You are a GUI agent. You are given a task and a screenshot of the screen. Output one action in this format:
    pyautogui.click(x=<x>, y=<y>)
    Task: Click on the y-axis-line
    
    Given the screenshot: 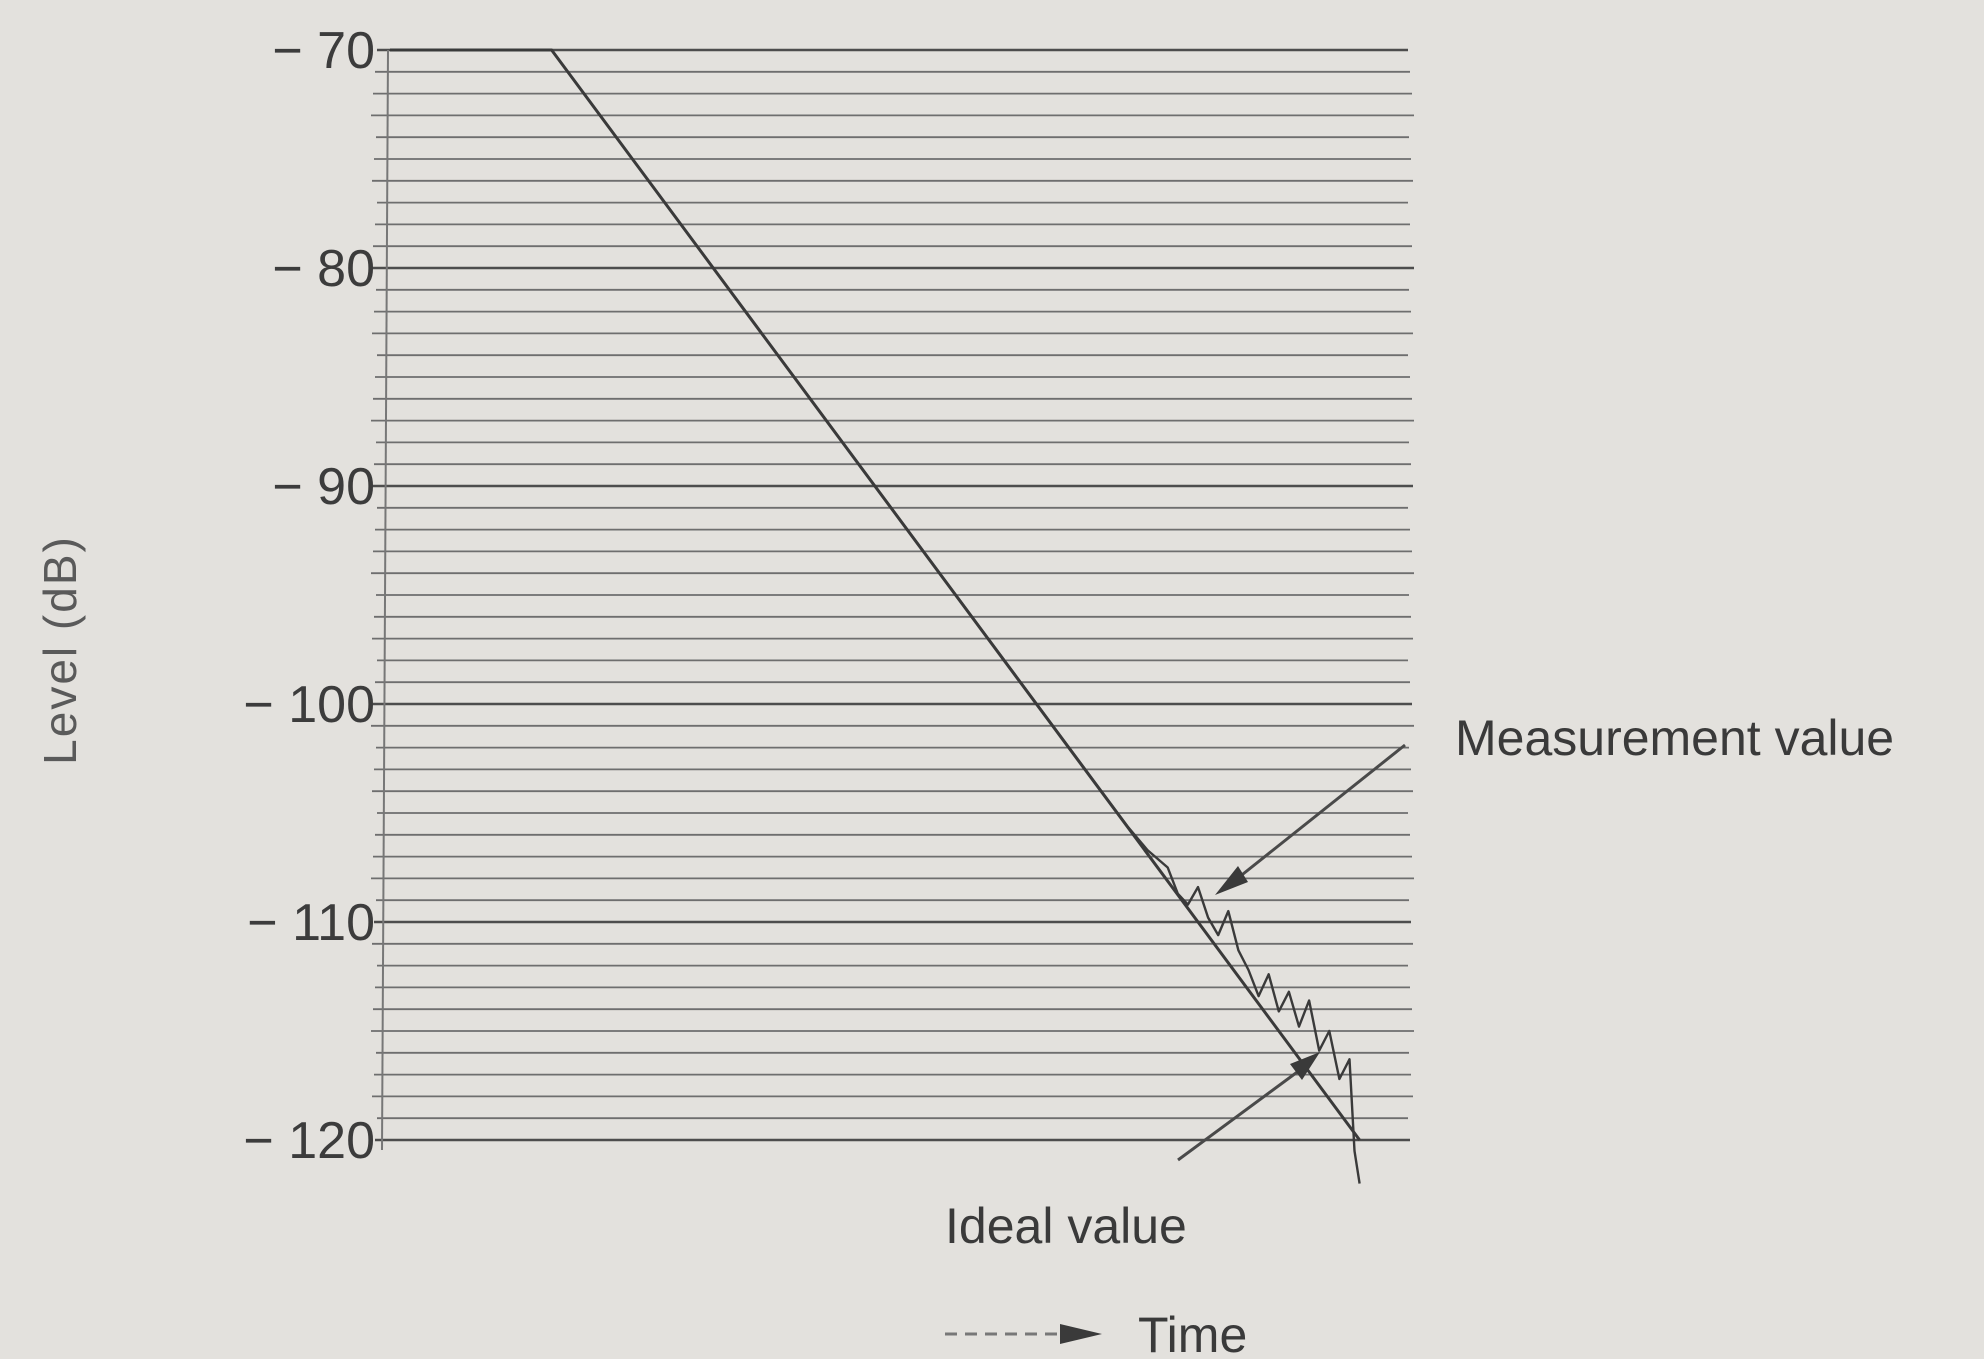 What is the action you would take?
    pyautogui.click(x=385, y=600)
    